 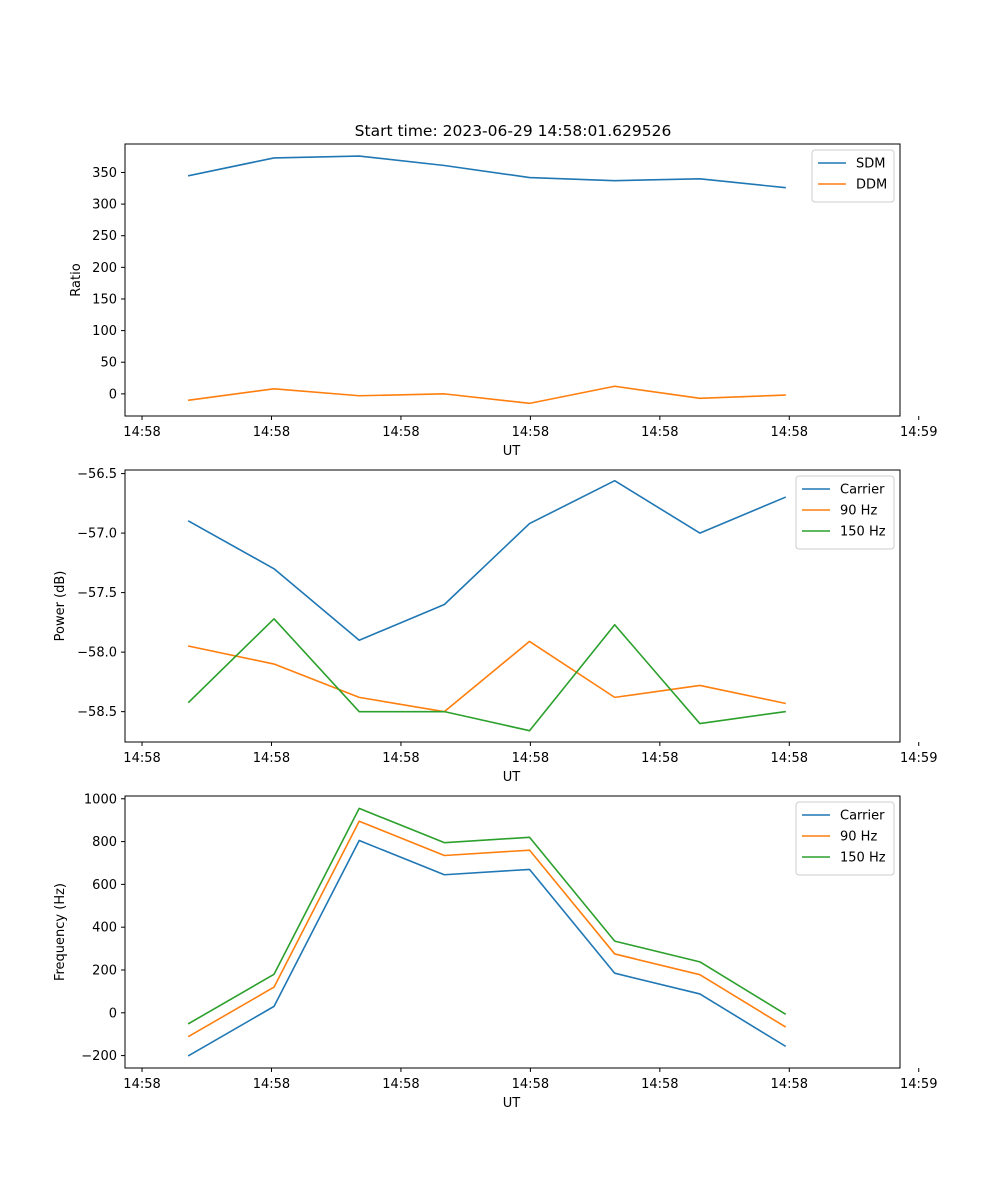 What do you see at coordinates (60, 606) in the screenshot?
I see `y-axis-label: Power (dB)` at bounding box center [60, 606].